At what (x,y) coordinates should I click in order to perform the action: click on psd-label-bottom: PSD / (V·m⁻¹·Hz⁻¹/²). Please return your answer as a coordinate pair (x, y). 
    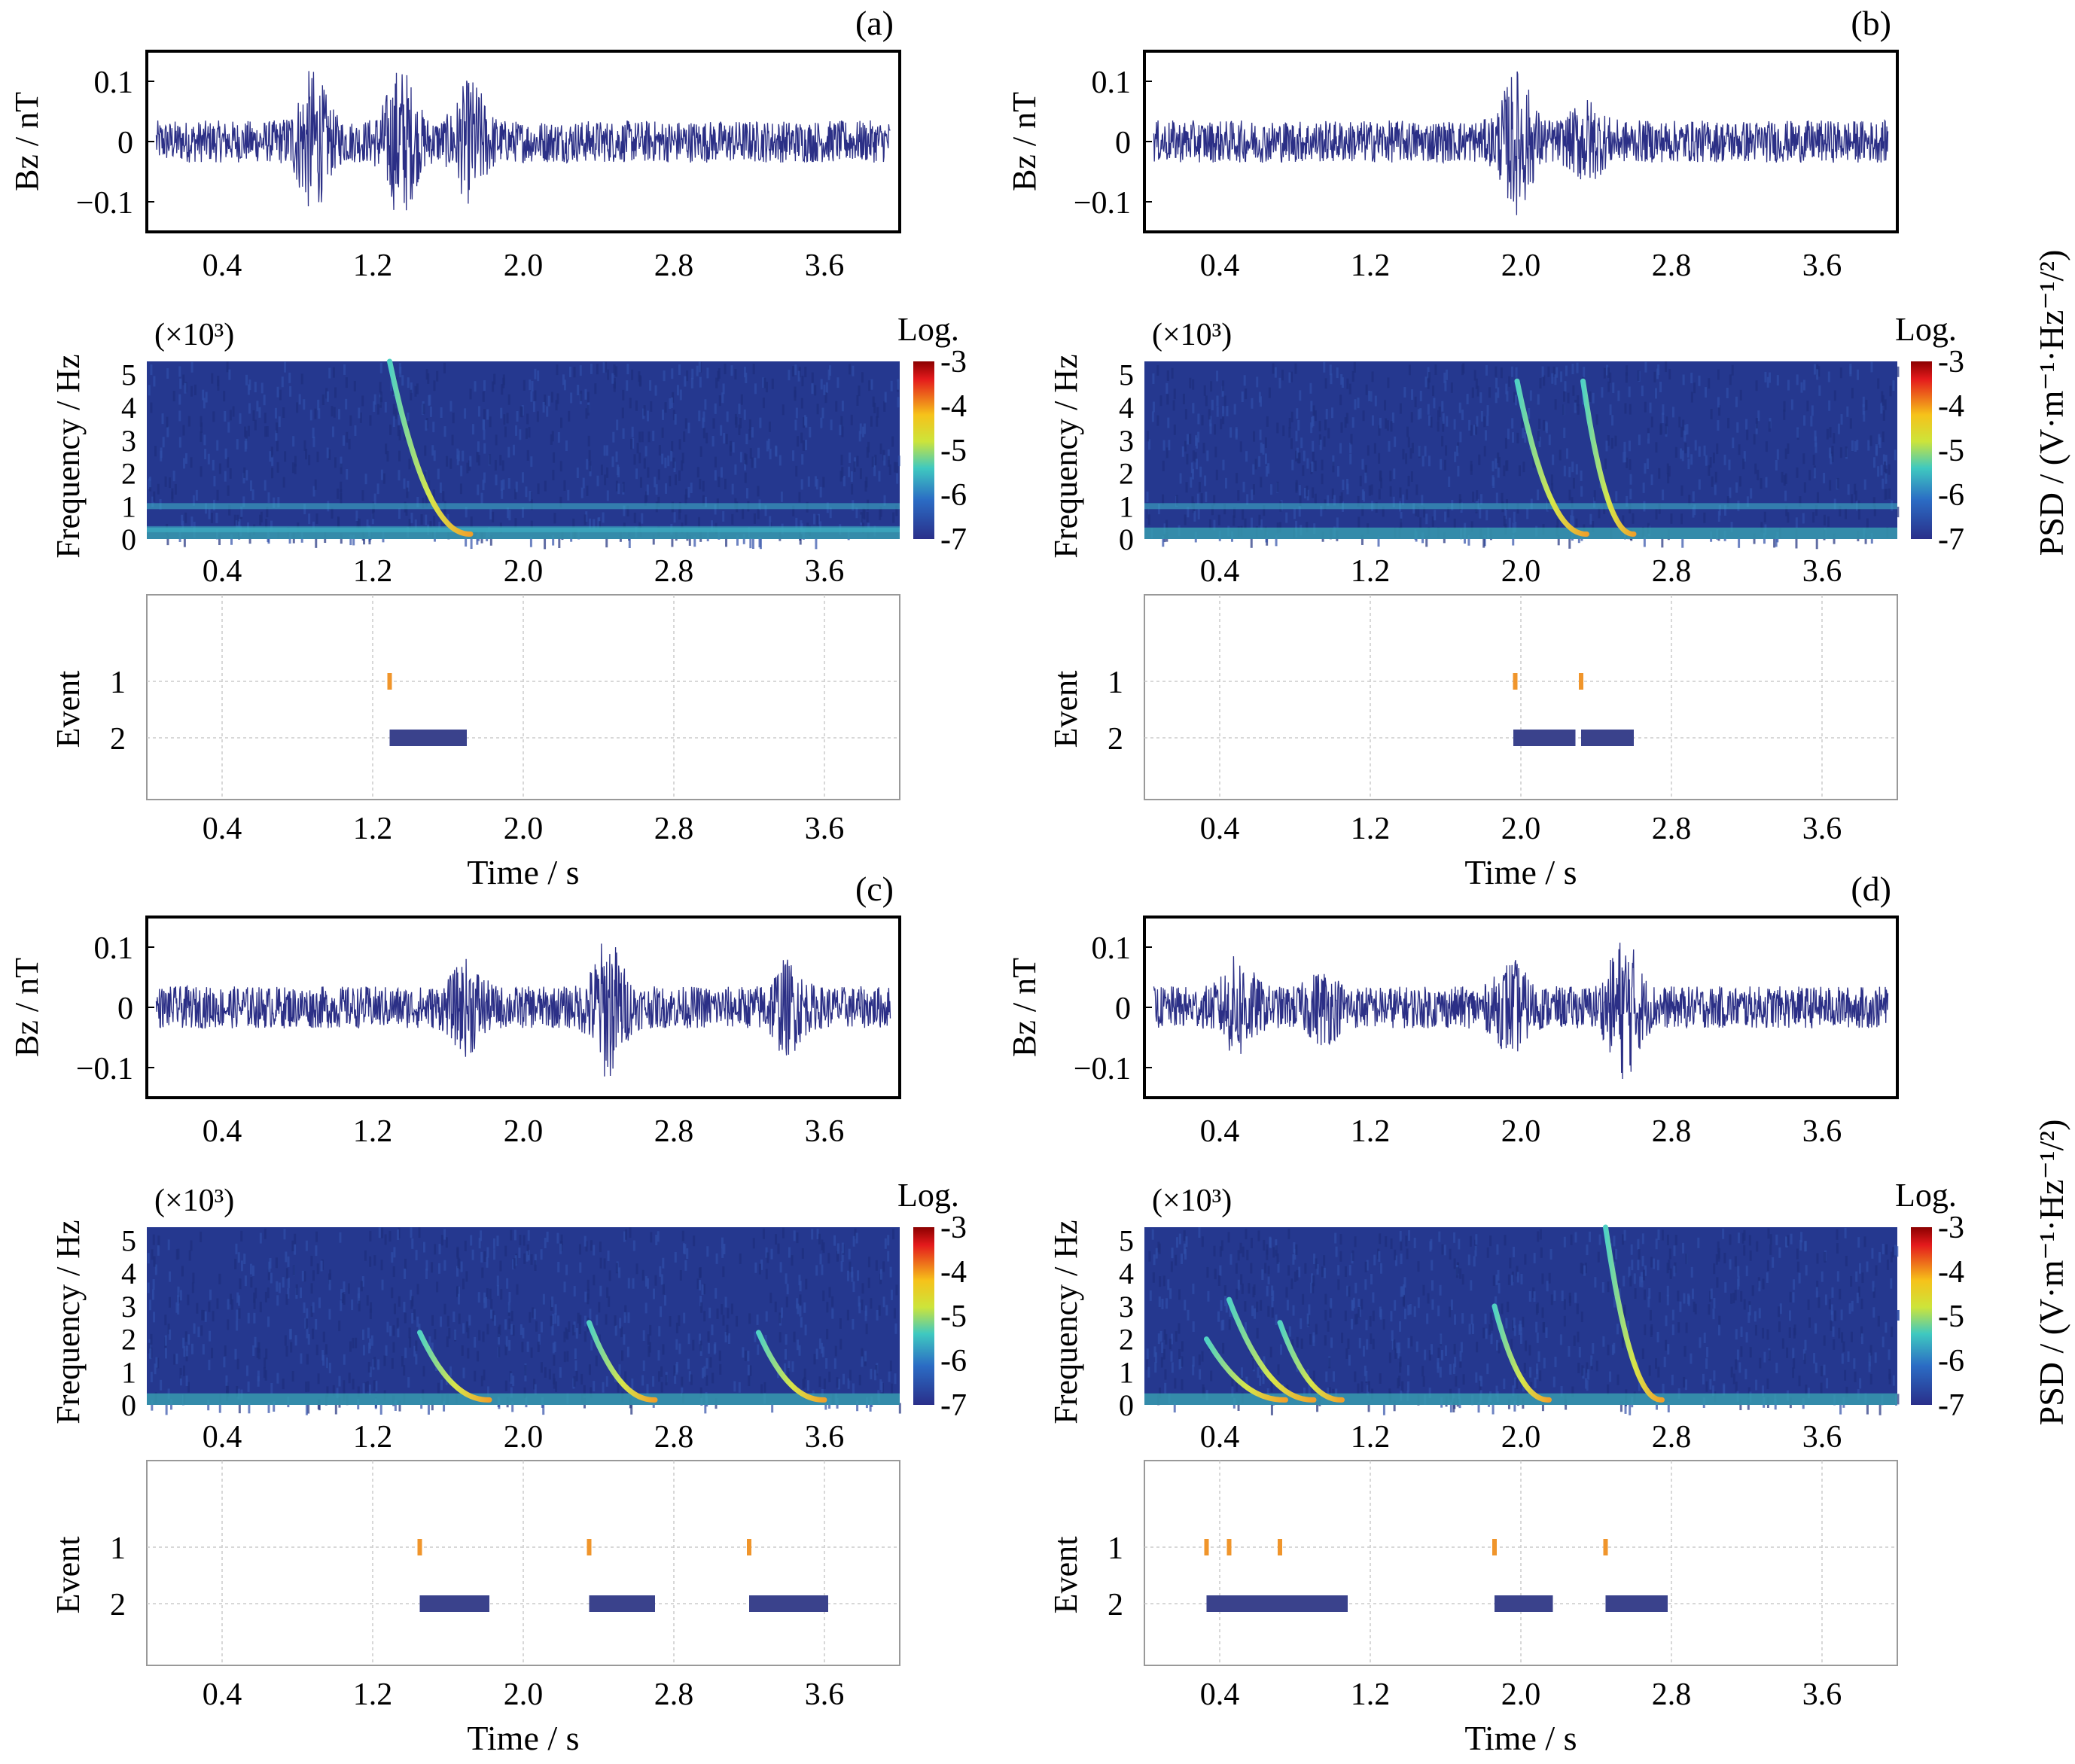
    Looking at the image, I should click on (2051, 1273).